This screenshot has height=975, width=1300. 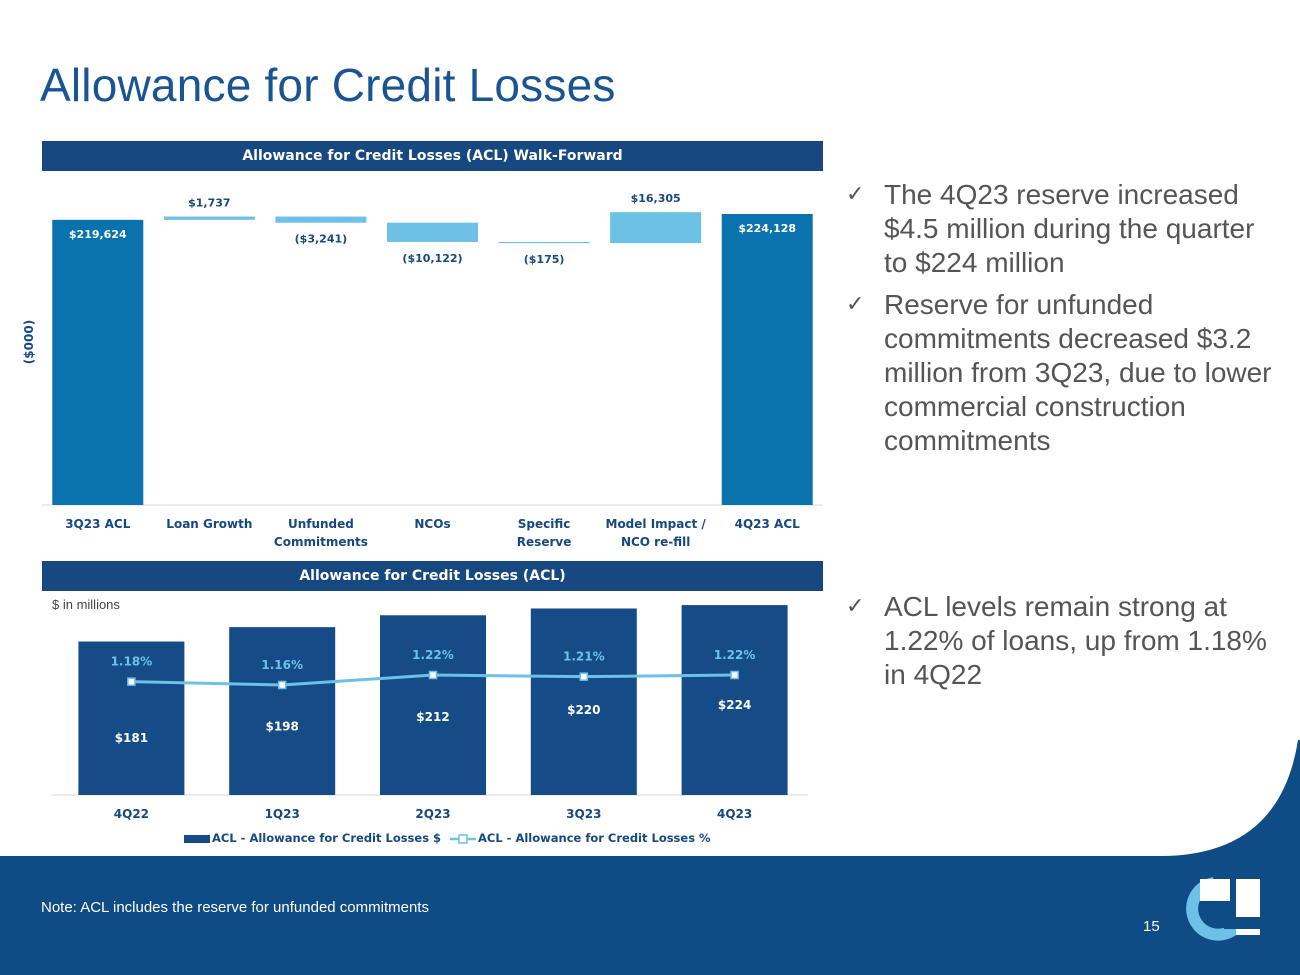 I want to click on acl-category-label: 1Q23, so click(x=282, y=814).